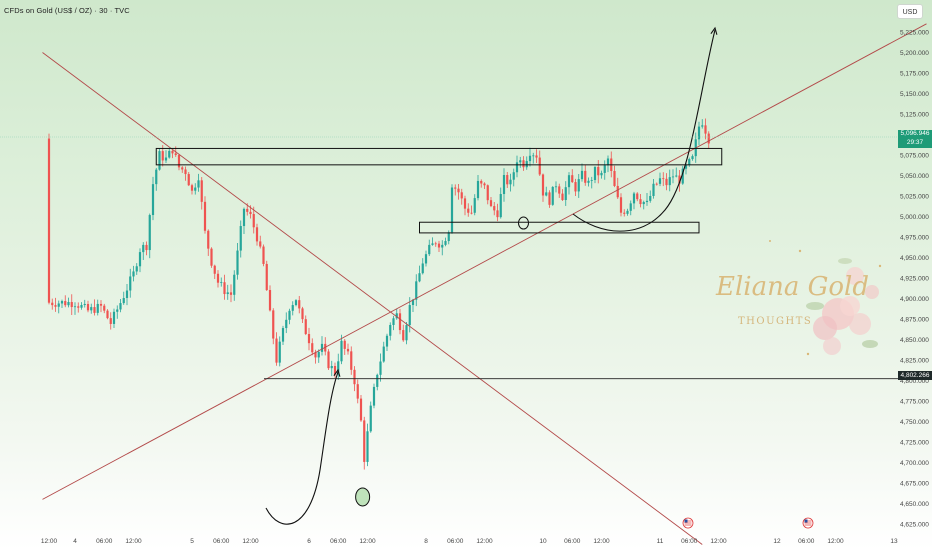 This screenshot has width=932, height=550. What do you see at coordinates (914, 279) in the screenshot?
I see `y-tick-label: 4,925.000` at bounding box center [914, 279].